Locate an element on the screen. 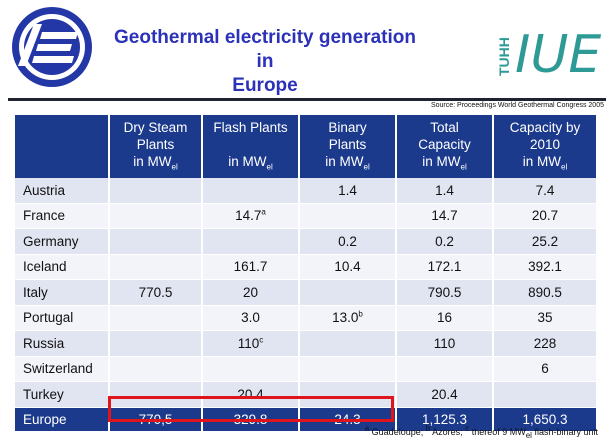  flash-cell: 14.7a is located at coordinates (250, 216).